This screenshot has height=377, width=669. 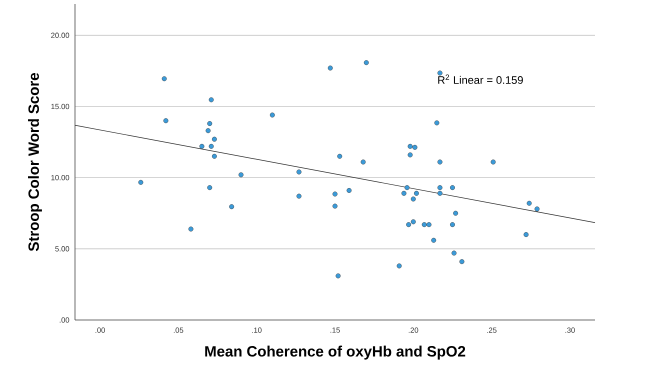 What do you see at coordinates (35, 162) in the screenshot?
I see `y-axis-title: Stroop Color Word Score` at bounding box center [35, 162].